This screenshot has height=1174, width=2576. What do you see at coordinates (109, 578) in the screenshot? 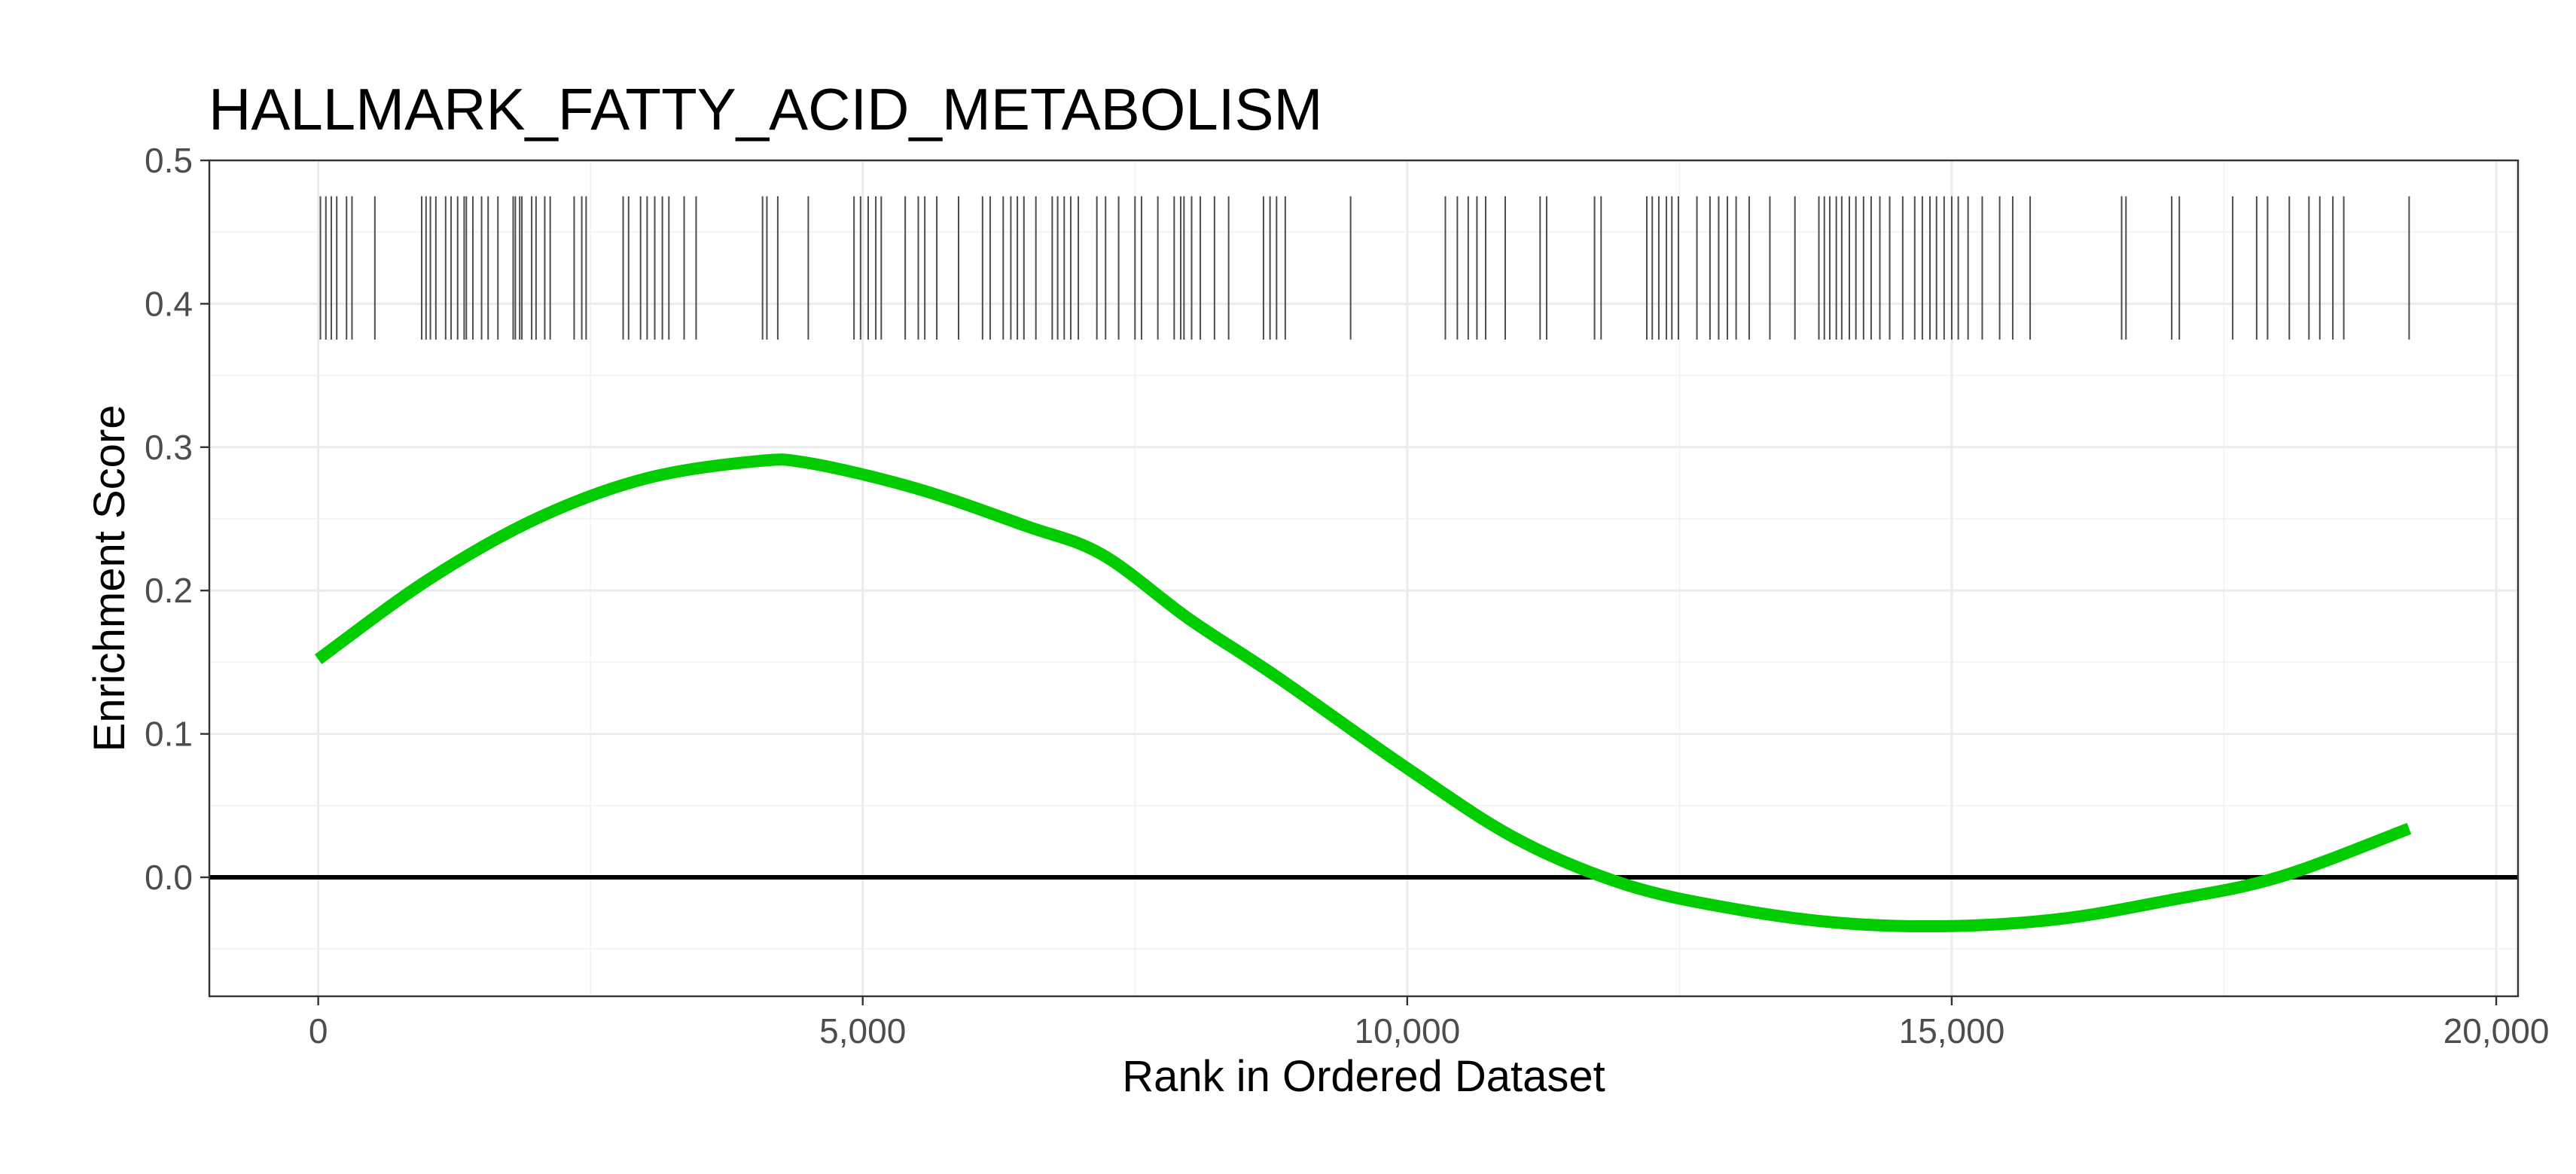
I see `y-axis-title: Enrichment Score` at bounding box center [109, 578].